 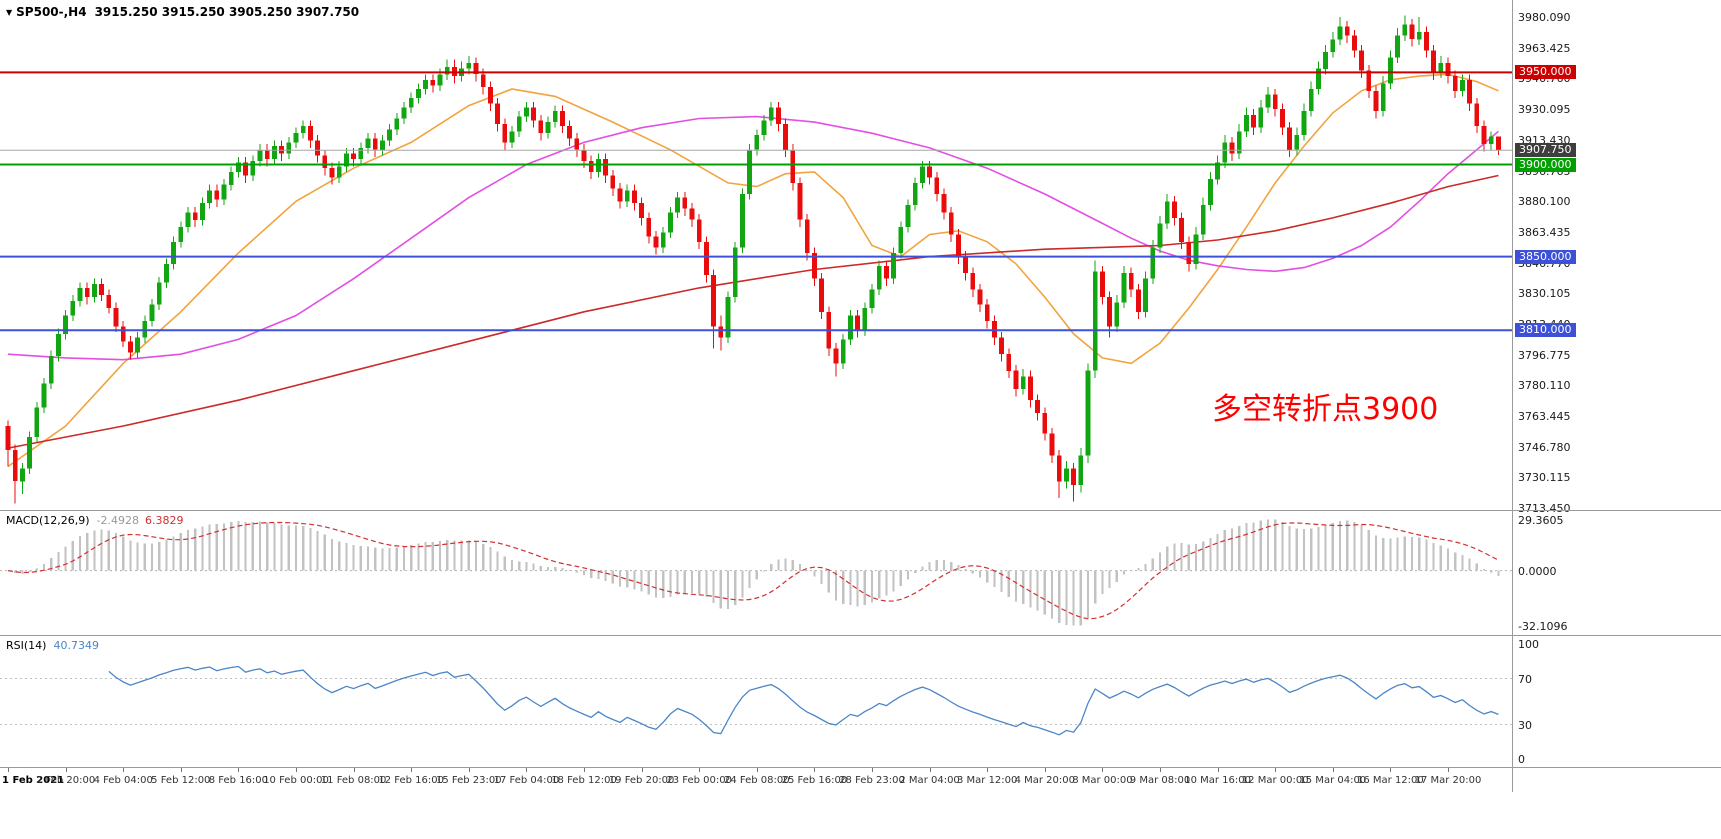 What do you see at coordinates (123, 780) in the screenshot?
I see `time-axis-label: 4 Feb 04:00` at bounding box center [123, 780].